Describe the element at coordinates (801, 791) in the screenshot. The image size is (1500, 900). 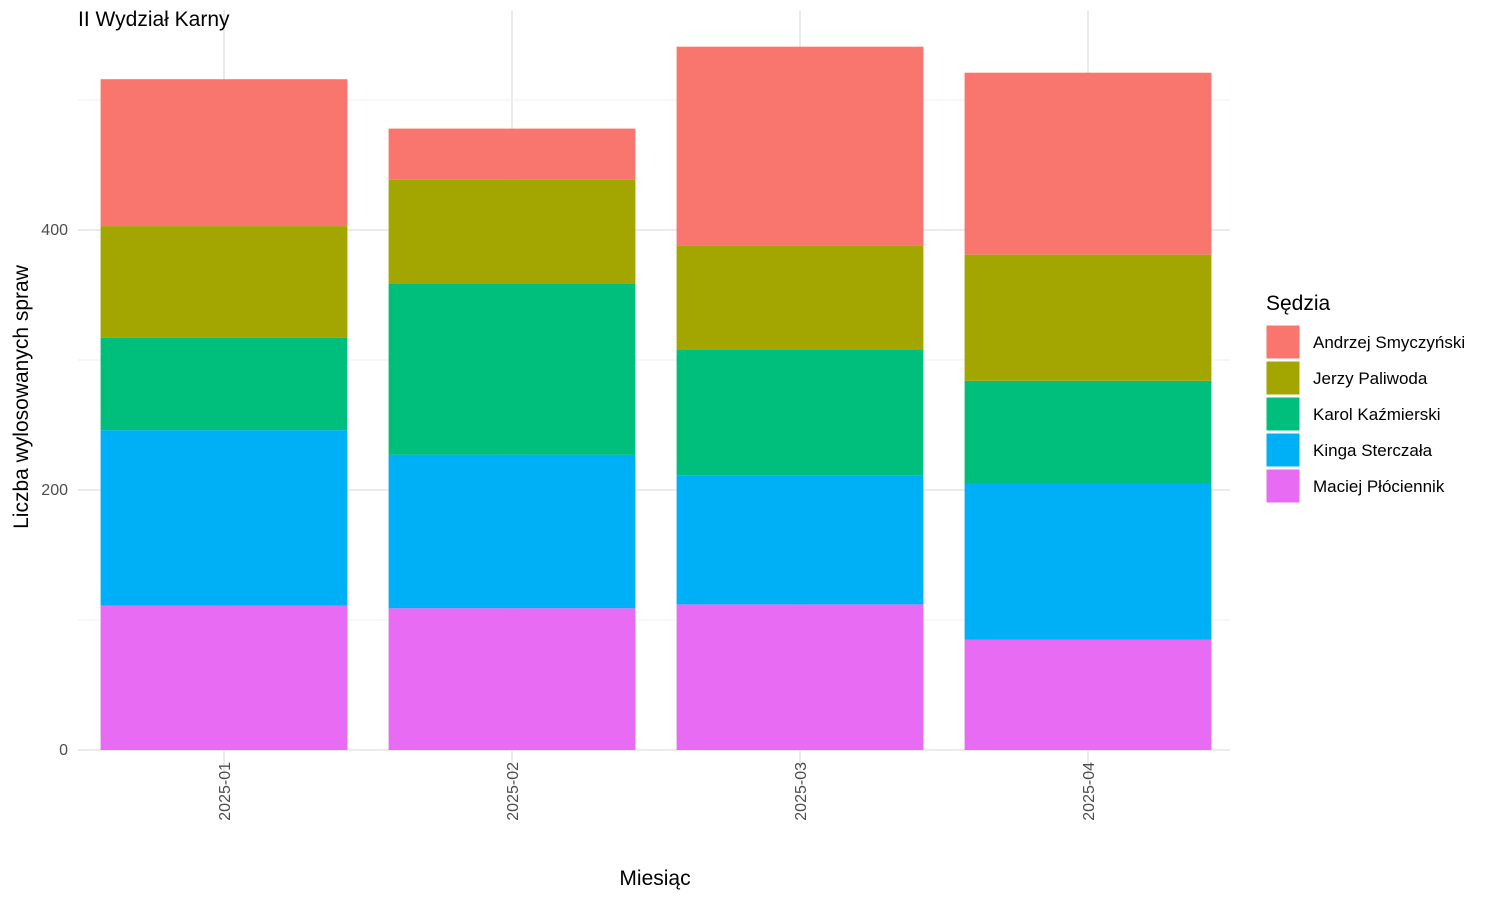
I see `x-tick-label: 2025-03` at that location.